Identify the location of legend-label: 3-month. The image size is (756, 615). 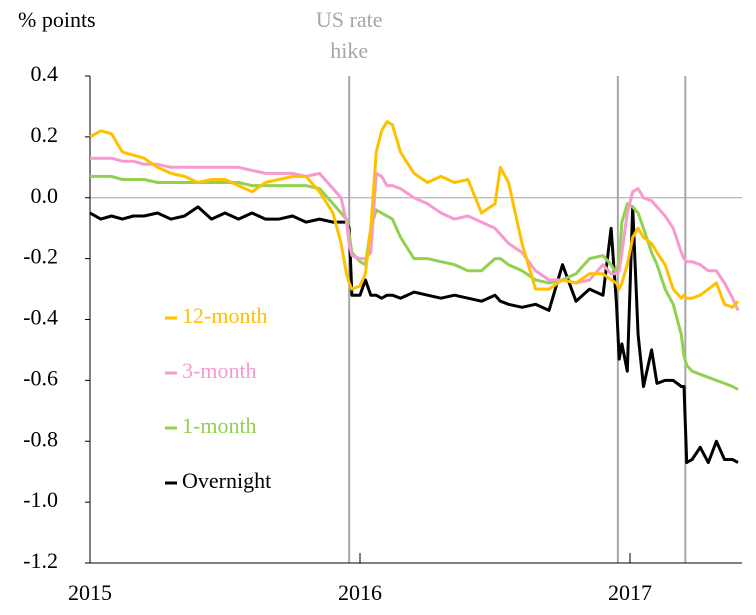
(219, 370).